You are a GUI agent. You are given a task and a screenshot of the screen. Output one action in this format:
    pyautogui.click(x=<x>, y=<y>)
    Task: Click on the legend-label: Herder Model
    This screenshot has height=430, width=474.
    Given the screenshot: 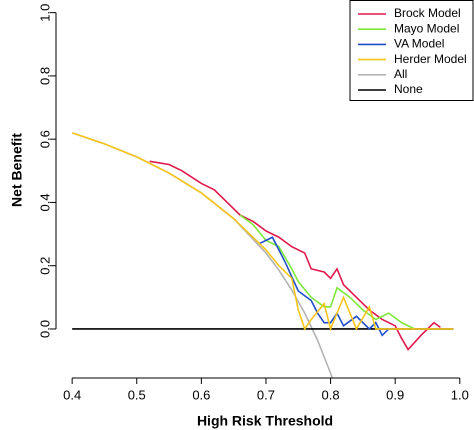 What is the action you would take?
    pyautogui.click(x=430, y=59)
    